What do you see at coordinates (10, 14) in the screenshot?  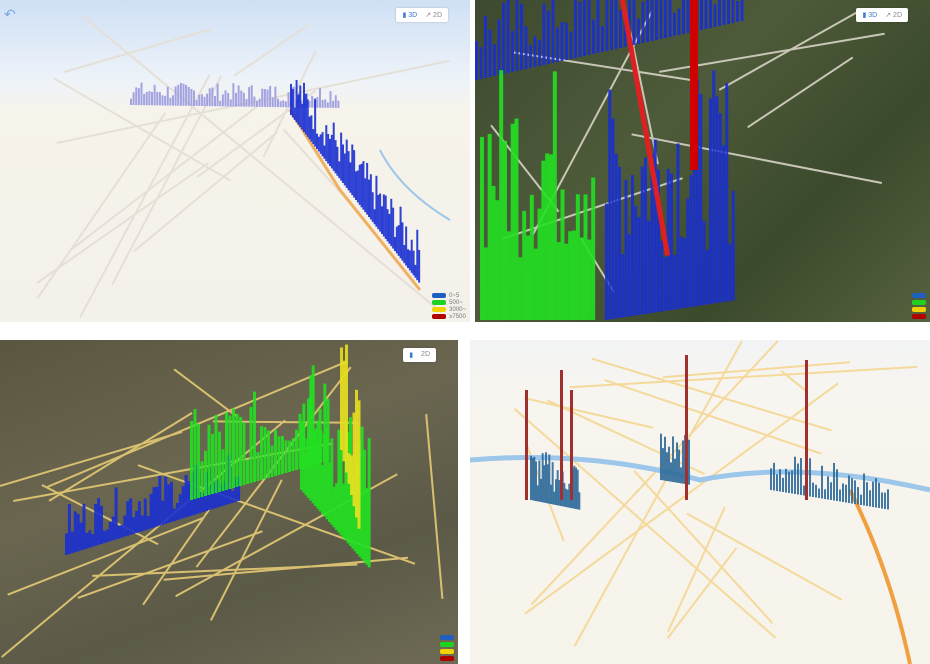 I see `back-arrow-icon: ↶` at bounding box center [10, 14].